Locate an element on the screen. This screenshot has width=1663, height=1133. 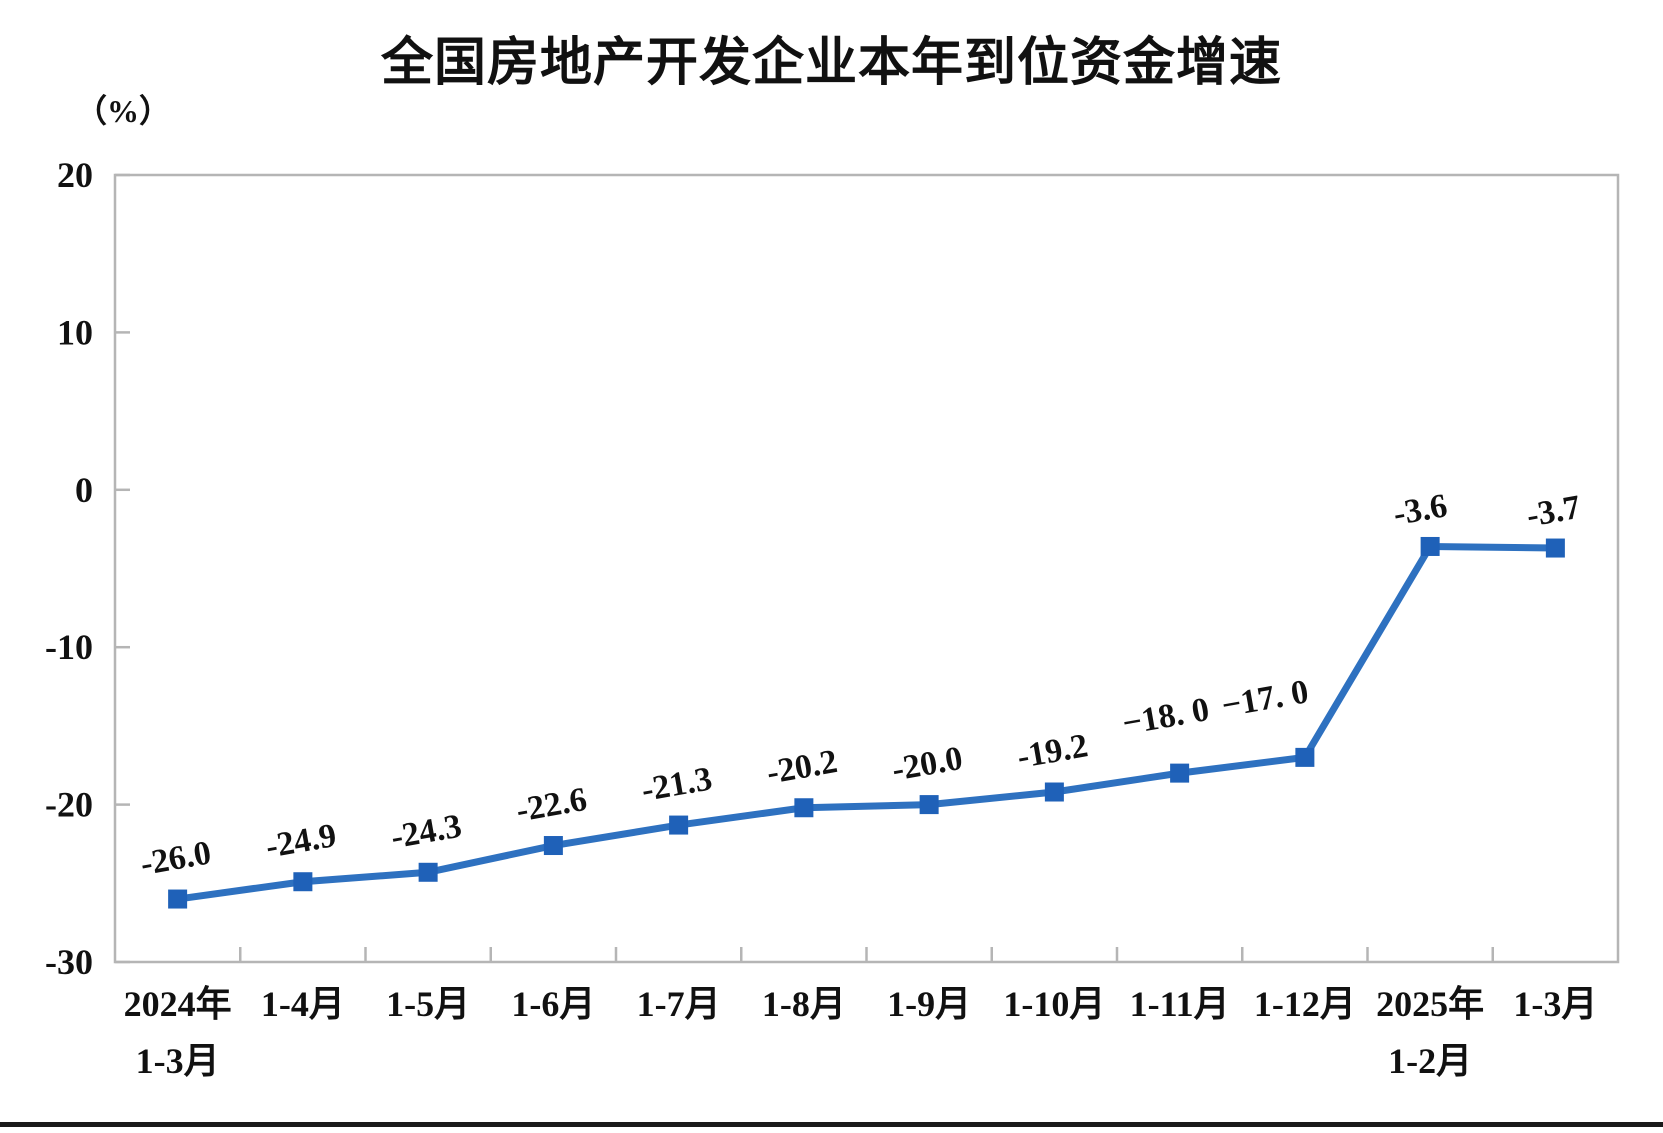
data-point-label: −18. 0 is located at coordinates (1166, 717).